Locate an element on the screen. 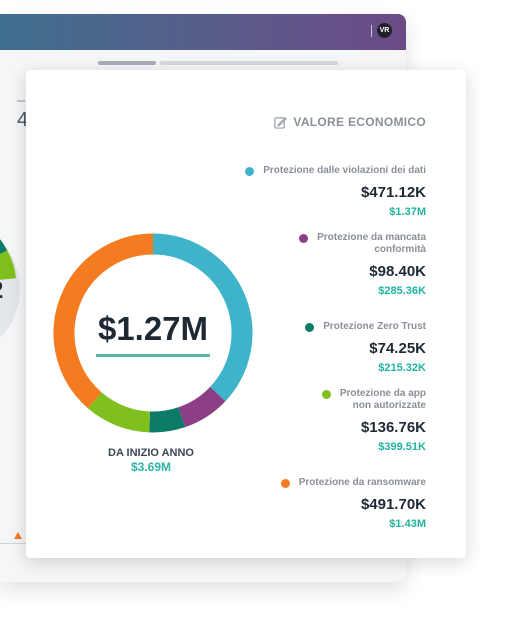 This screenshot has width=512, height=637. legend-ytd: $399.51K is located at coordinates (402, 447).